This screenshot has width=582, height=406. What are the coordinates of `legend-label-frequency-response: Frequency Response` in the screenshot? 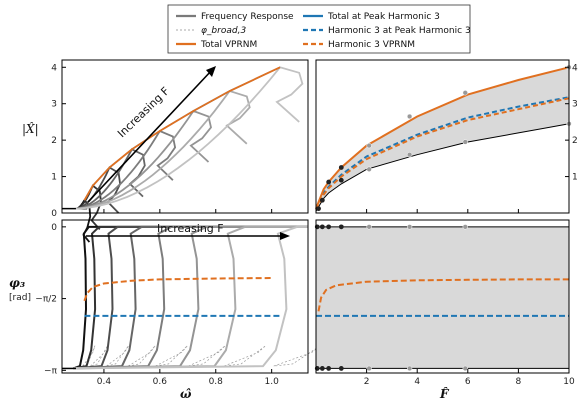 It's located at (247, 17).